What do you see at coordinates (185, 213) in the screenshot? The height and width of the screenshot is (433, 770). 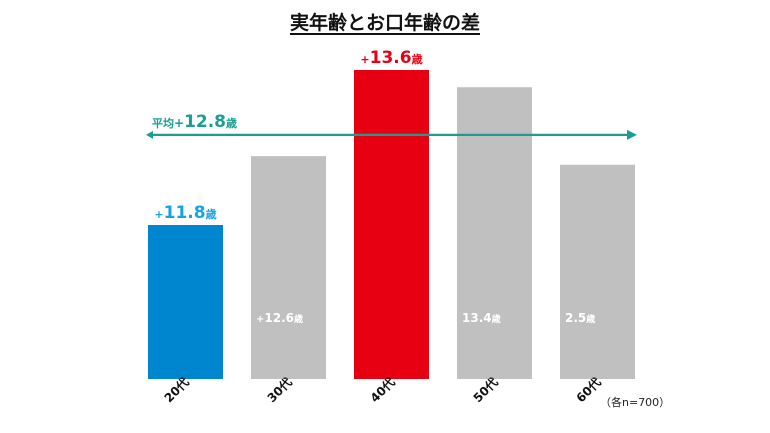 I see `value-label-20代: +11.8歳` at bounding box center [185, 213].